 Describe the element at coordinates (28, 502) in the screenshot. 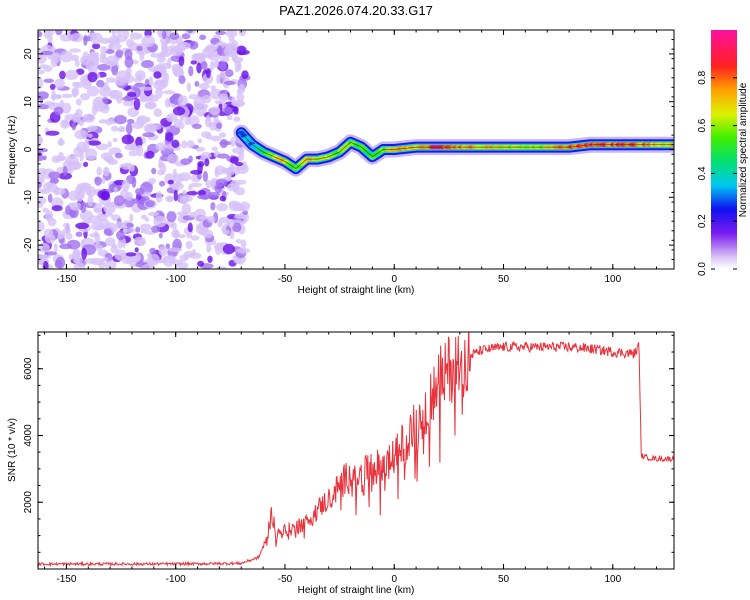

I see `y-tick-label: 2000` at that location.